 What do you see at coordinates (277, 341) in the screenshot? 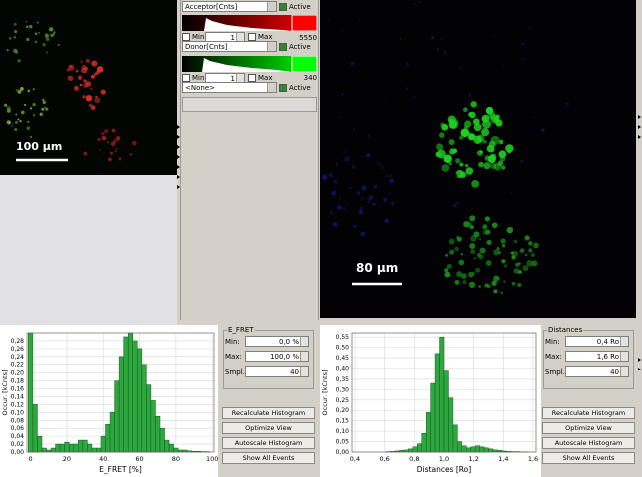
I see `field-input: 0,0 %` at bounding box center [277, 341].